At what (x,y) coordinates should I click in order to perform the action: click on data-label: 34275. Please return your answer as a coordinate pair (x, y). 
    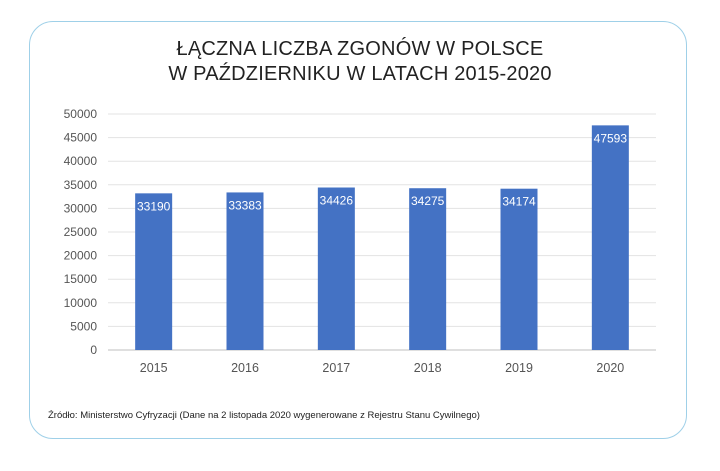
    Looking at the image, I should click on (428, 201).